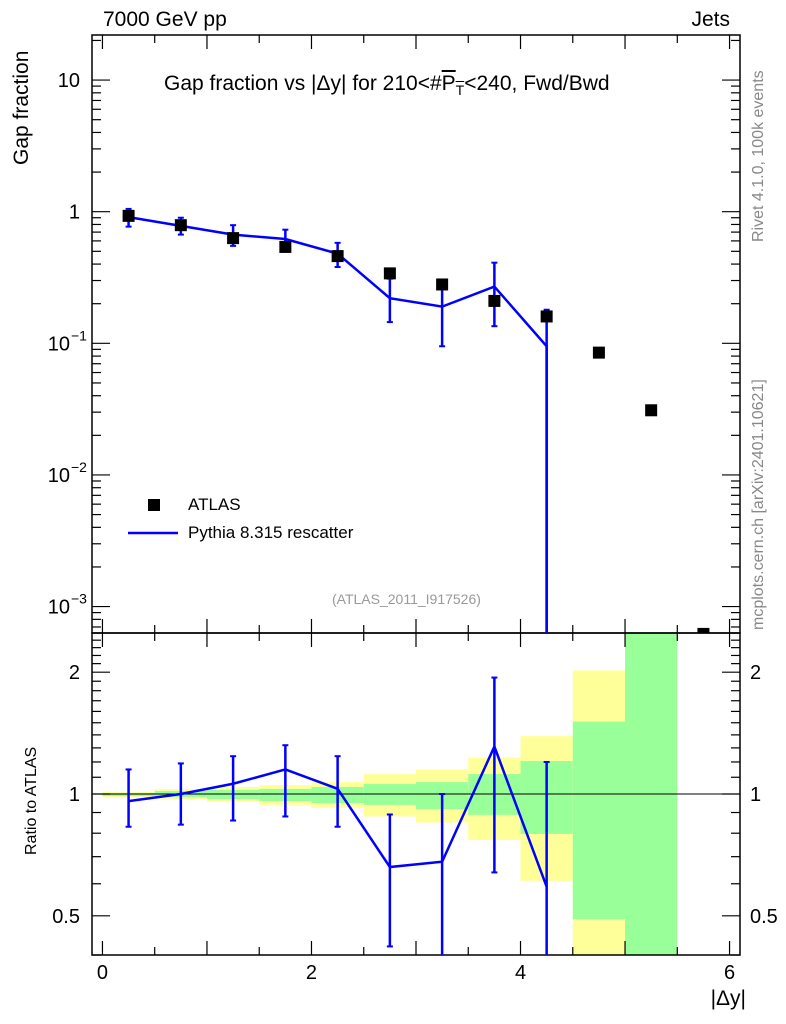 The image size is (786, 1024). Describe the element at coordinates (165, 19) in the screenshot. I see `header-left: 7000 GeV pp` at that location.